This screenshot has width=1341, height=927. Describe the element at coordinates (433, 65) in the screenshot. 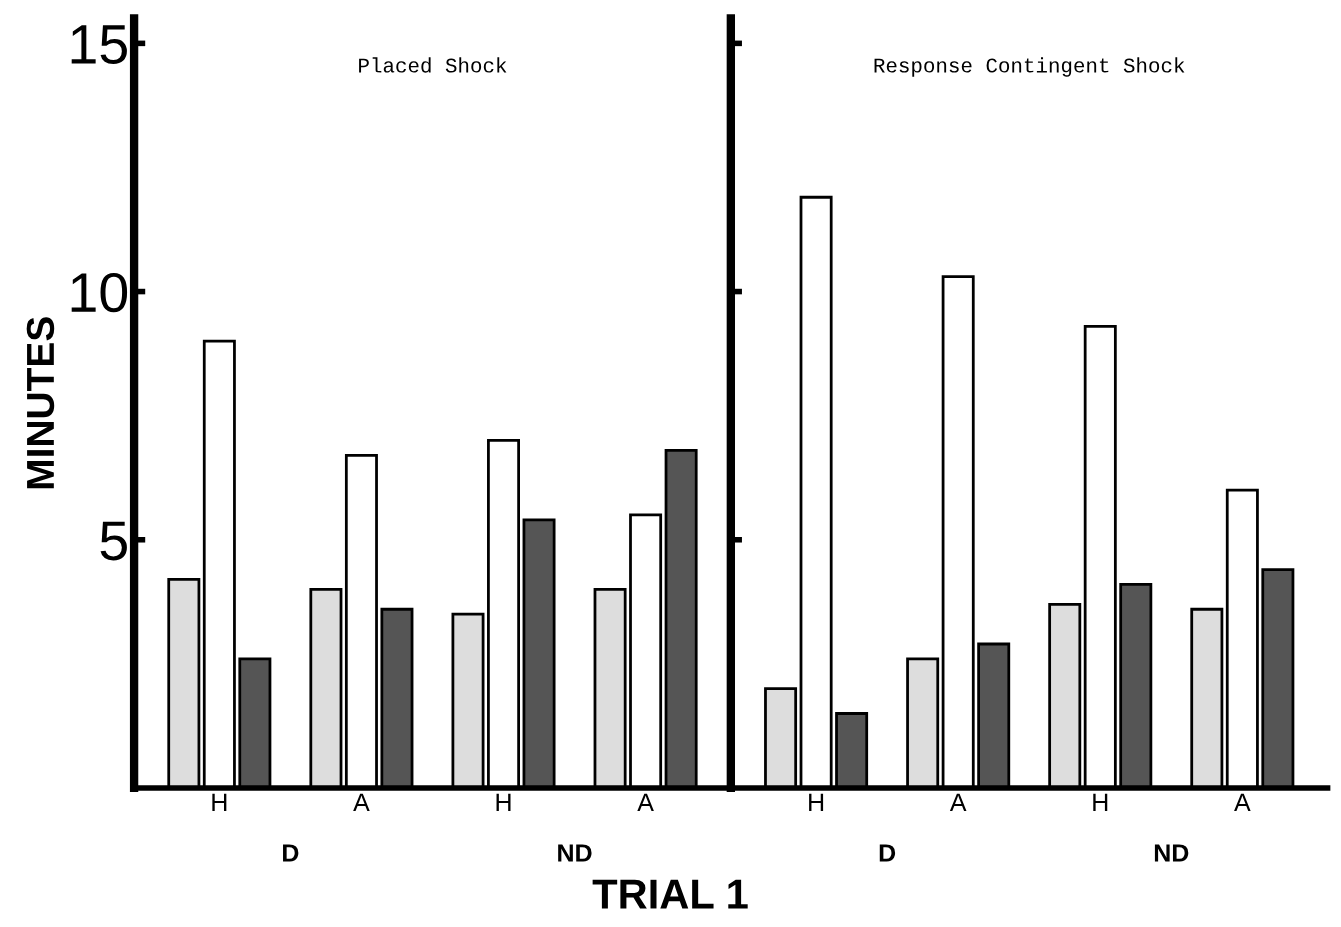

I see `text: Placed Shock` at that location.